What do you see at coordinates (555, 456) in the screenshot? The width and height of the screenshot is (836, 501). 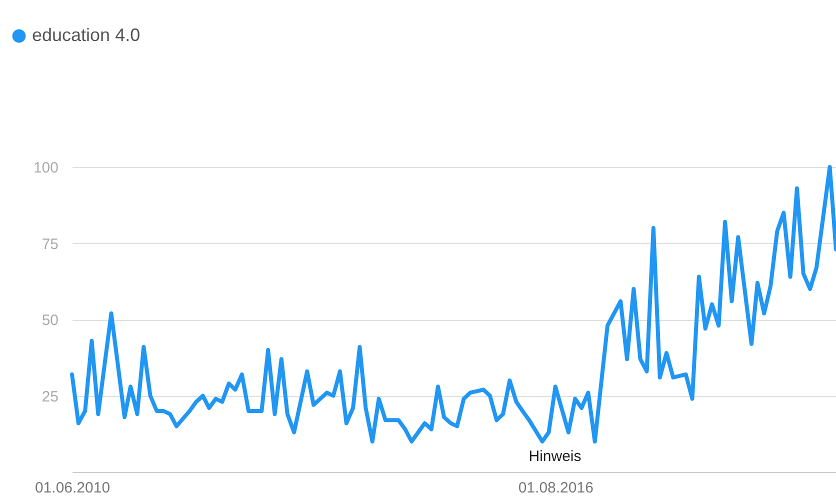 I see `annotation: Hinweis` at bounding box center [555, 456].